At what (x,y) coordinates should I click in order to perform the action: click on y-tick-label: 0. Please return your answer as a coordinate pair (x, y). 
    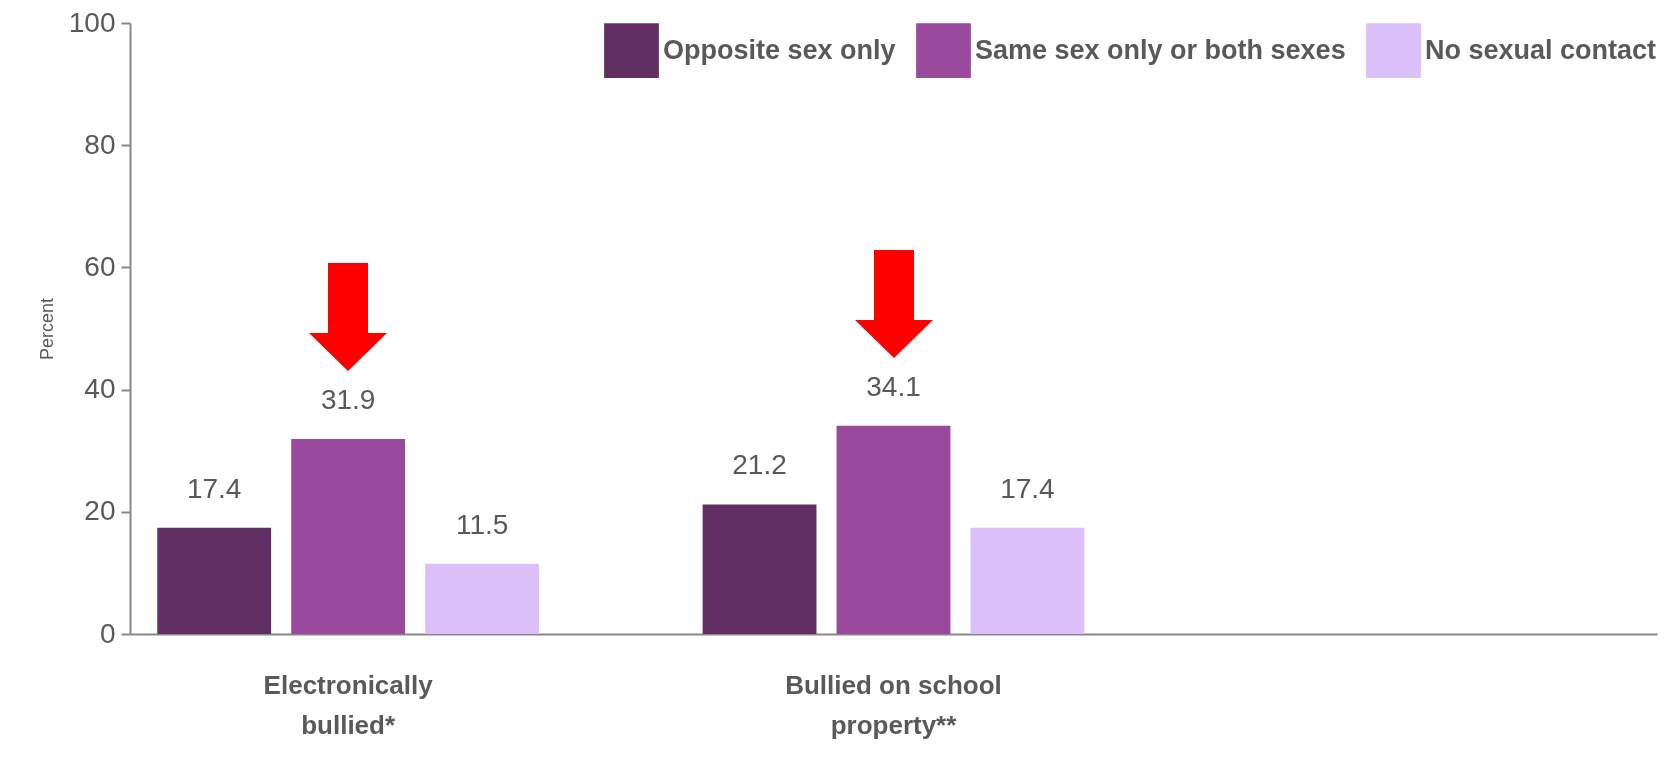
    Looking at the image, I should click on (107, 633).